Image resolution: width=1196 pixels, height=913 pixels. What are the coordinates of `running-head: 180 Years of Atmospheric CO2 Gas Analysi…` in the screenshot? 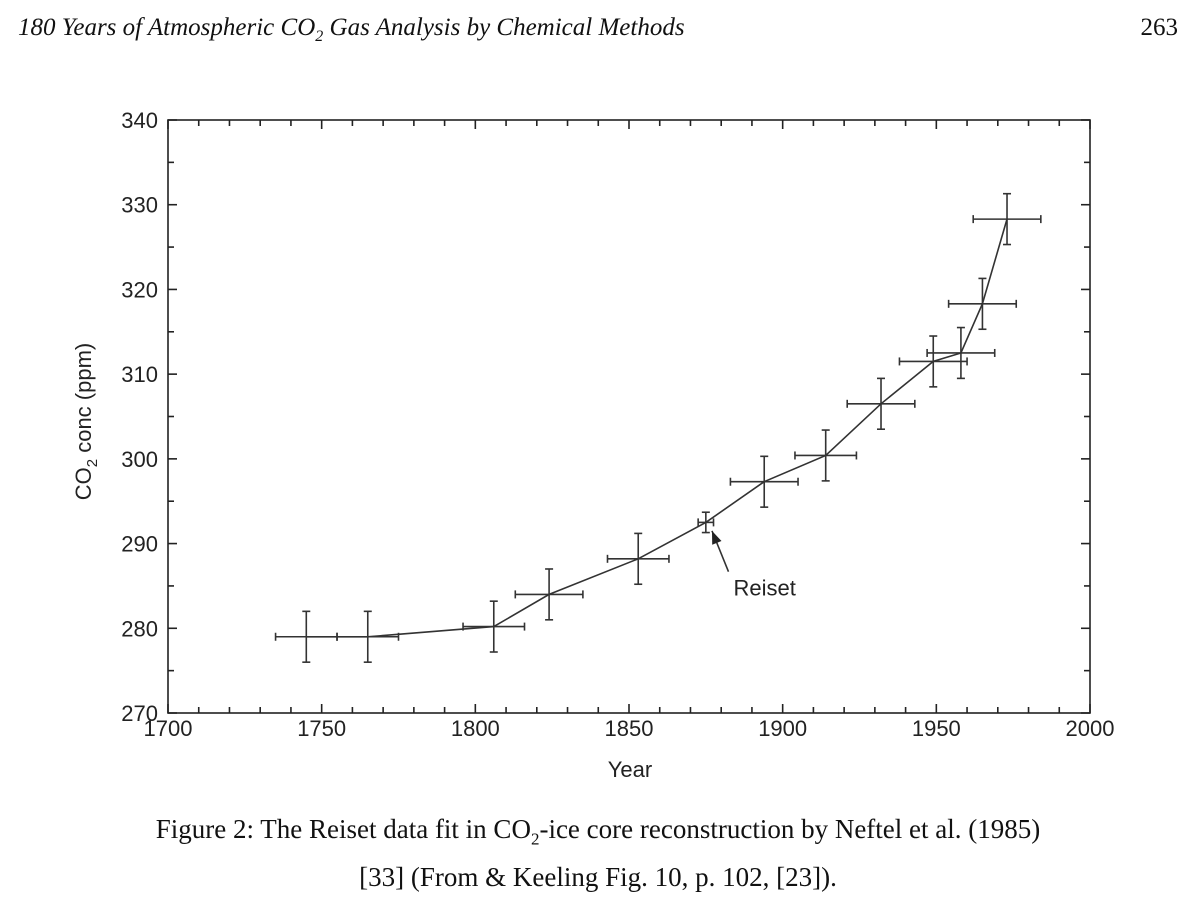 It's located at (598, 31).